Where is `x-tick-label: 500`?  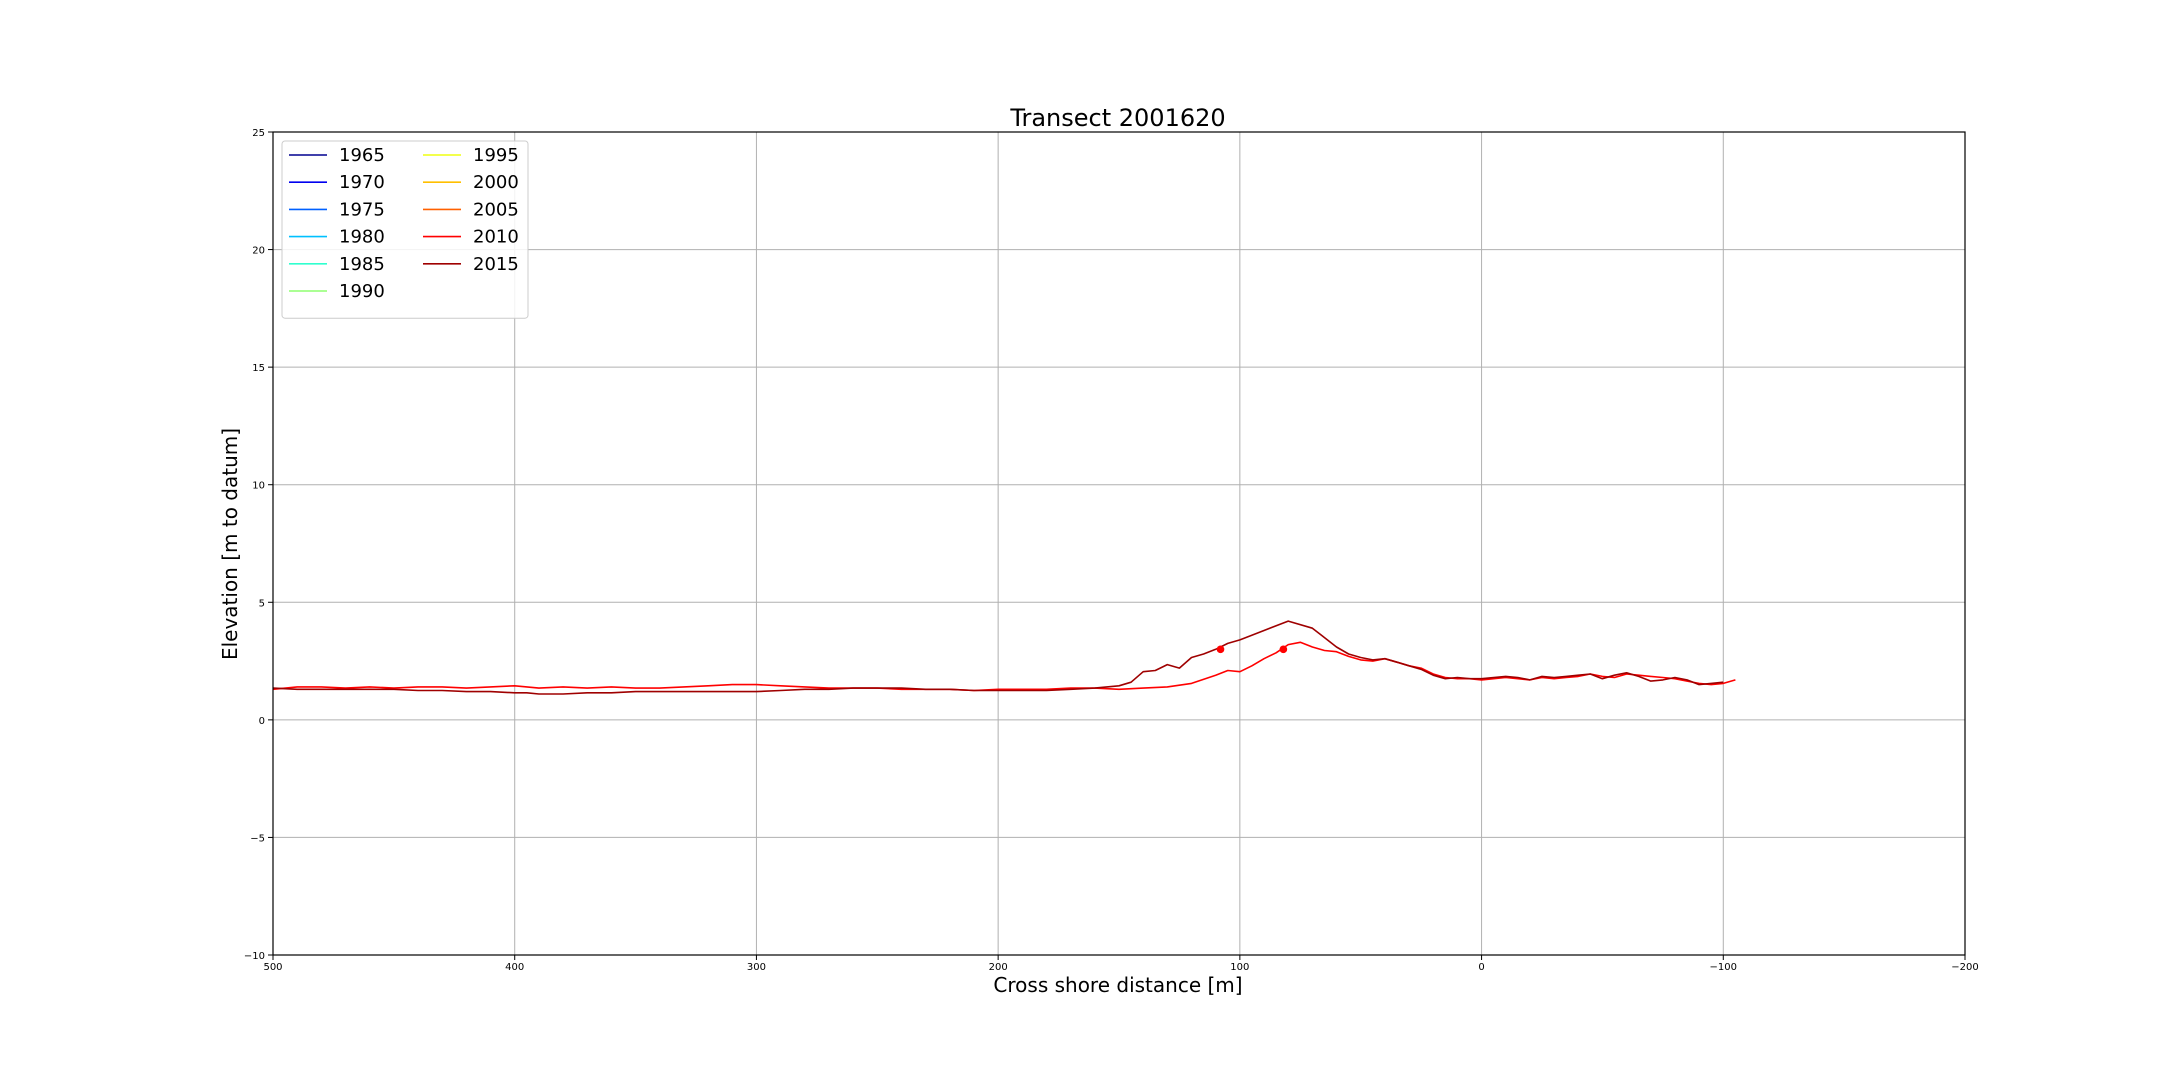 x-tick-label: 500 is located at coordinates (272, 967).